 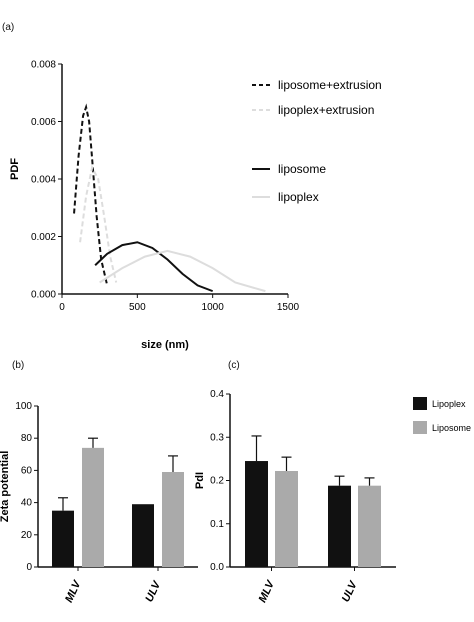 What do you see at coordinates (5, 487) in the screenshot?
I see `b-y-axis-title: Zeta potential` at bounding box center [5, 487].